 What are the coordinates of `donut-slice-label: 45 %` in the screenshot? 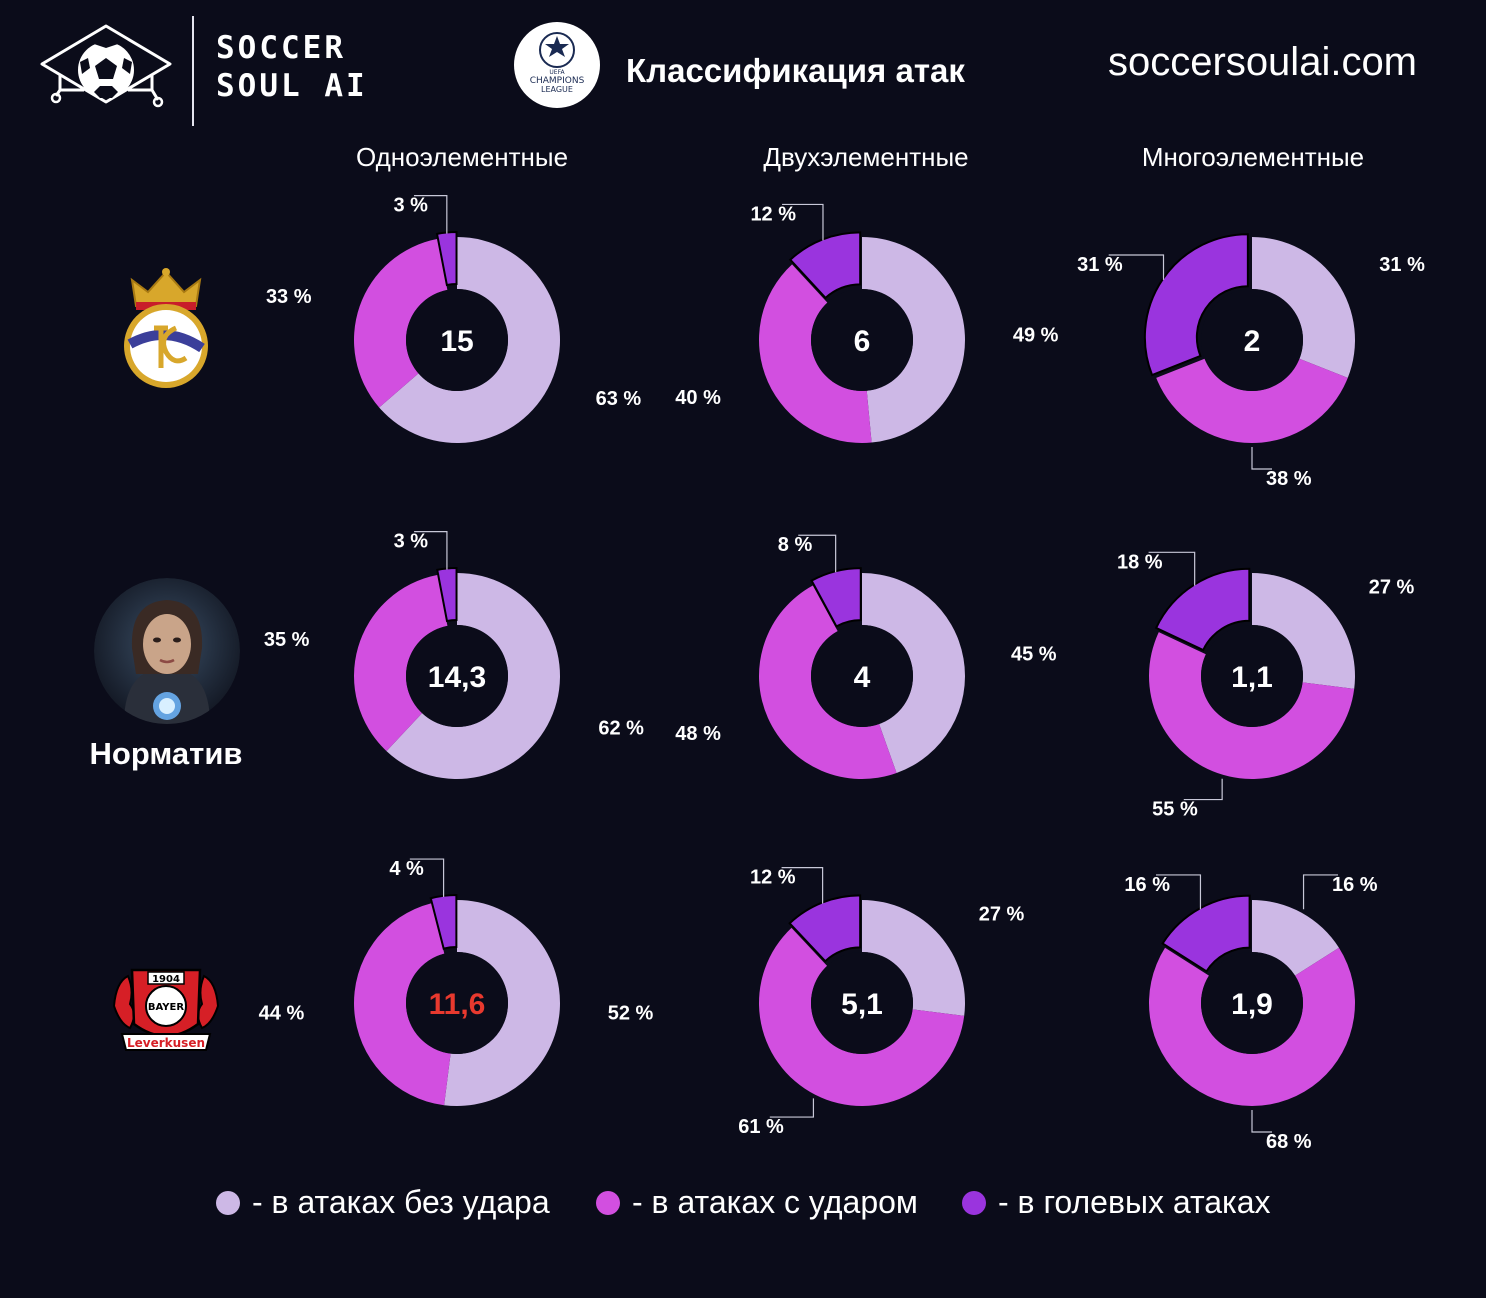 It's located at (1034, 655).